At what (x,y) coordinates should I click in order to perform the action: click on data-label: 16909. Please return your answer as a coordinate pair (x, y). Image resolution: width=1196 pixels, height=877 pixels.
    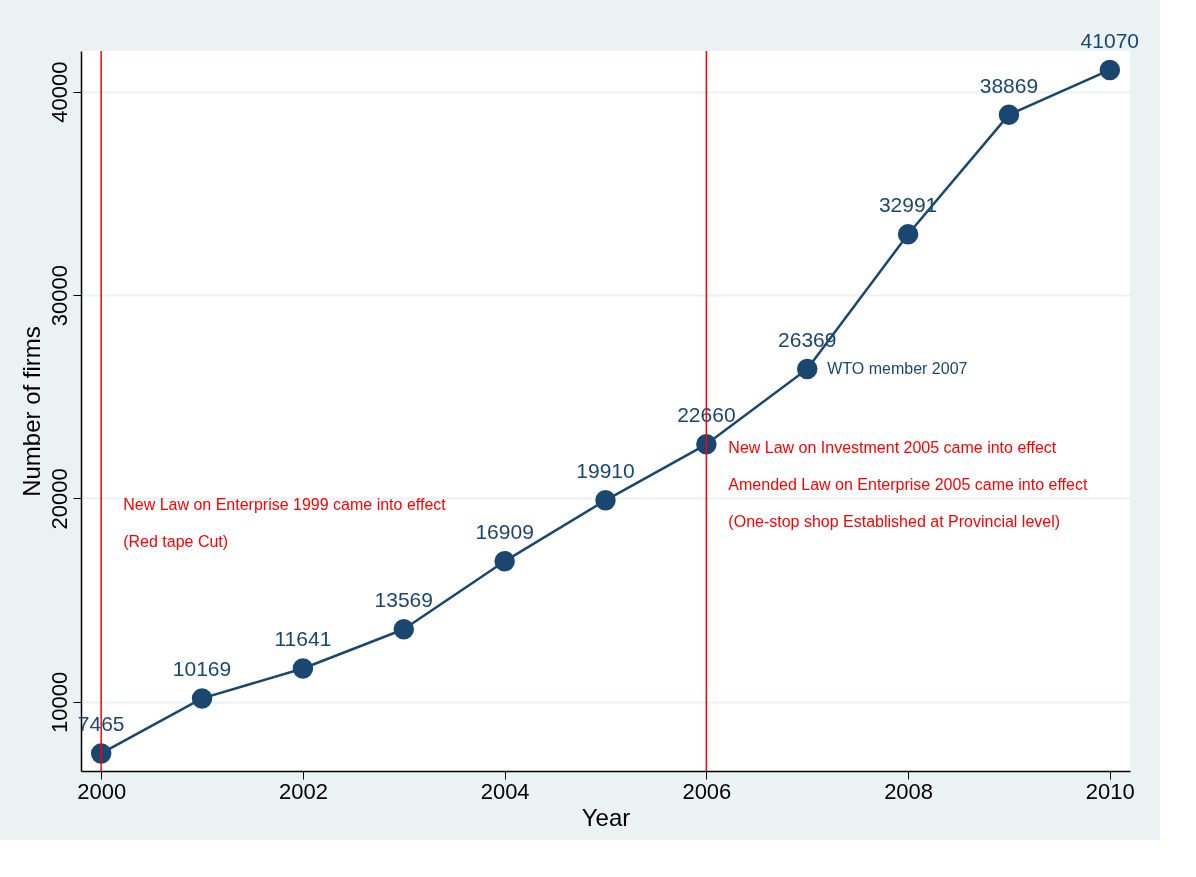
    Looking at the image, I should click on (504, 532).